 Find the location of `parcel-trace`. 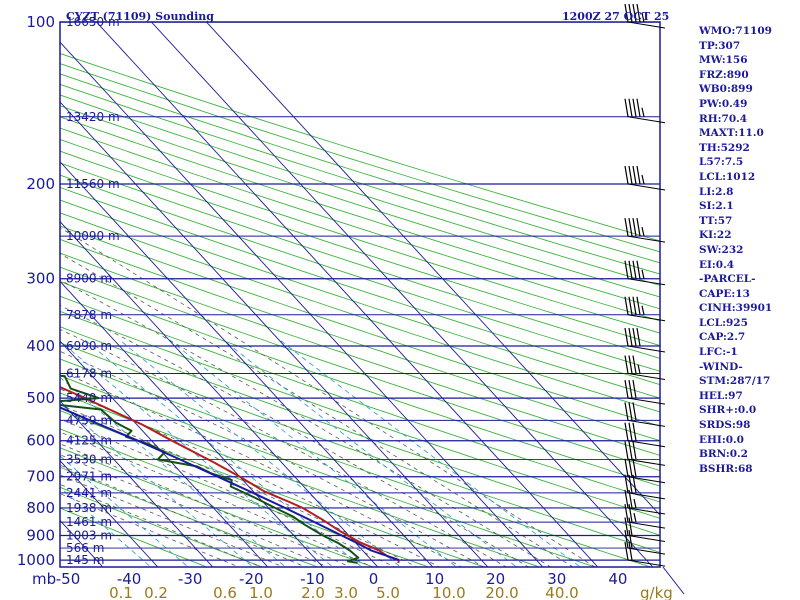

parcel-trace is located at coordinates (230, 484).